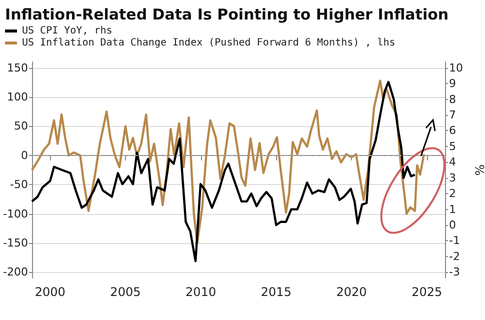 This screenshot has width=485, height=320. I want to click on y2-tick-label: 5, so click(452, 146).